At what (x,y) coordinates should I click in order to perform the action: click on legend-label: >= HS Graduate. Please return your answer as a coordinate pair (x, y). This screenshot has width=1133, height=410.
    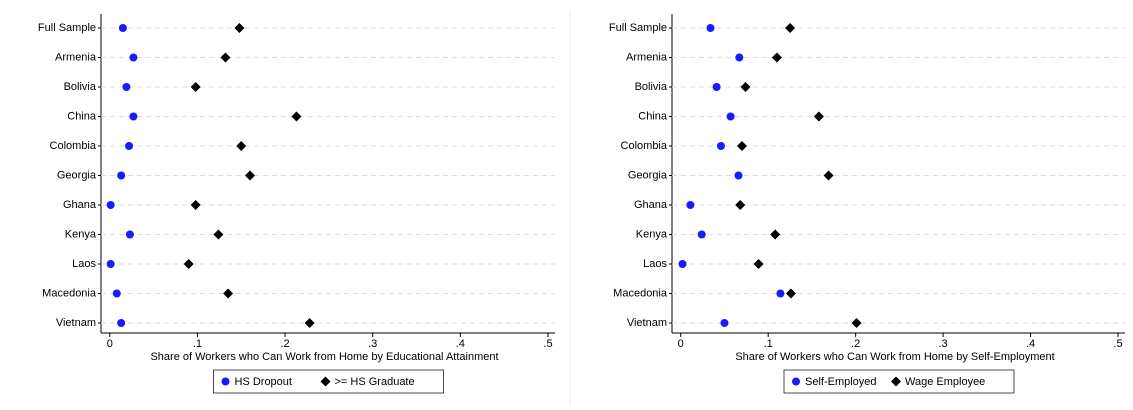
    Looking at the image, I should click on (375, 382).